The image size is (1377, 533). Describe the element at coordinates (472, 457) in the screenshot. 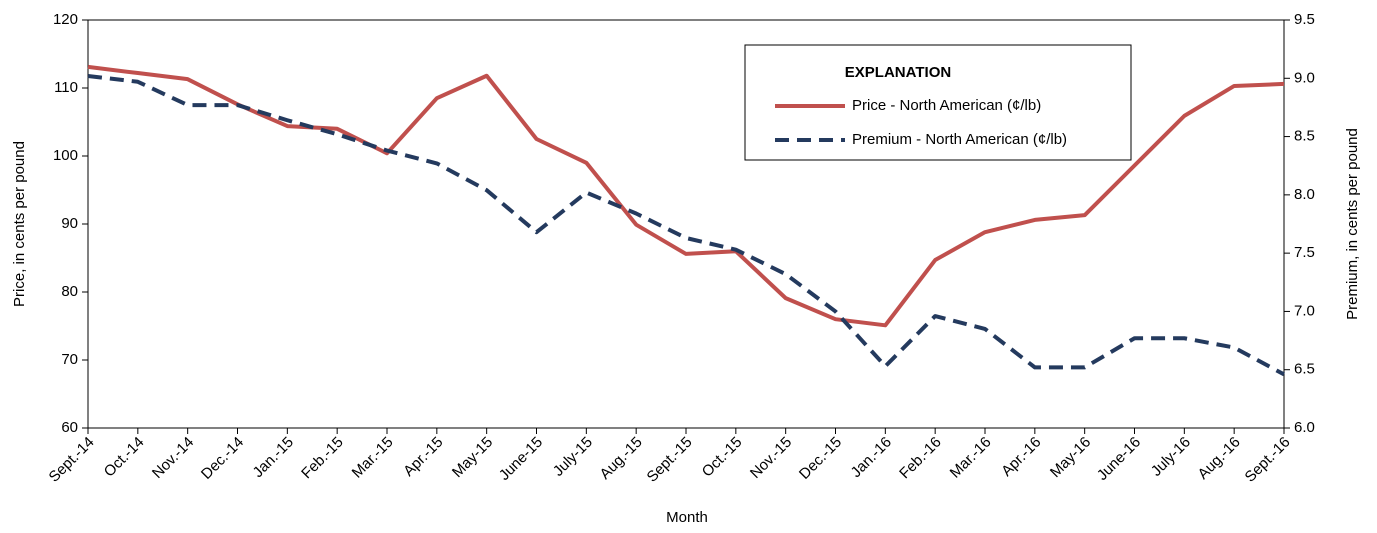

I see `x-tick-label: May-15` at that location.